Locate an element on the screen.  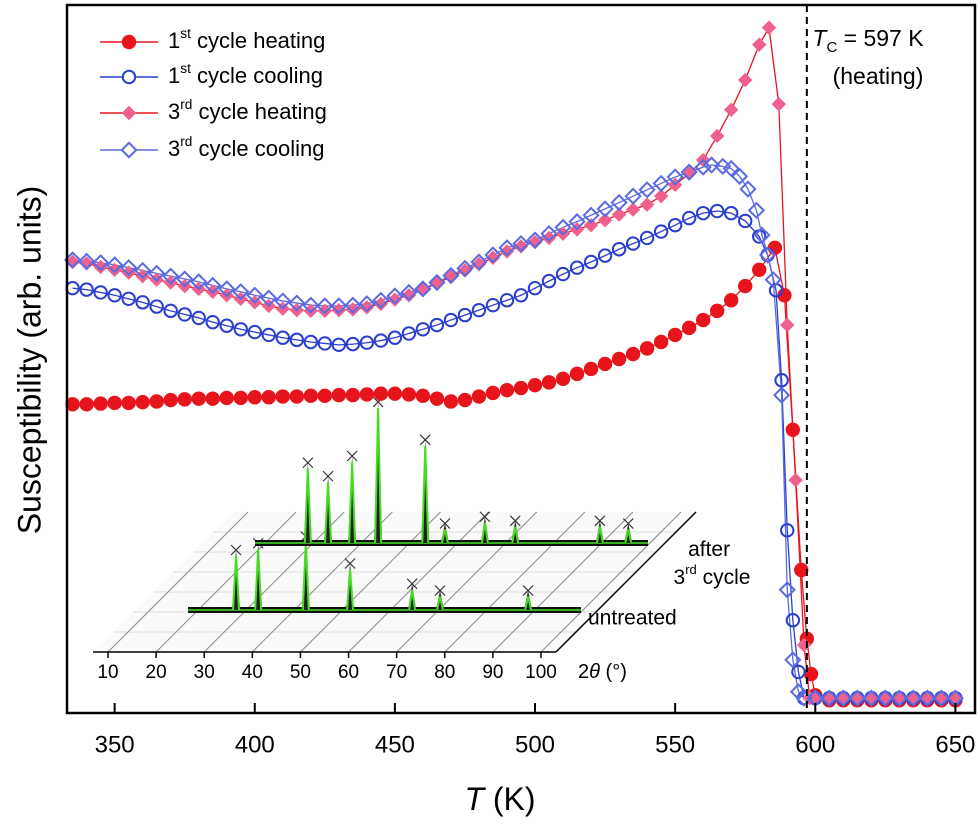
inset-x-tick-label: 70 is located at coordinates (396, 672).